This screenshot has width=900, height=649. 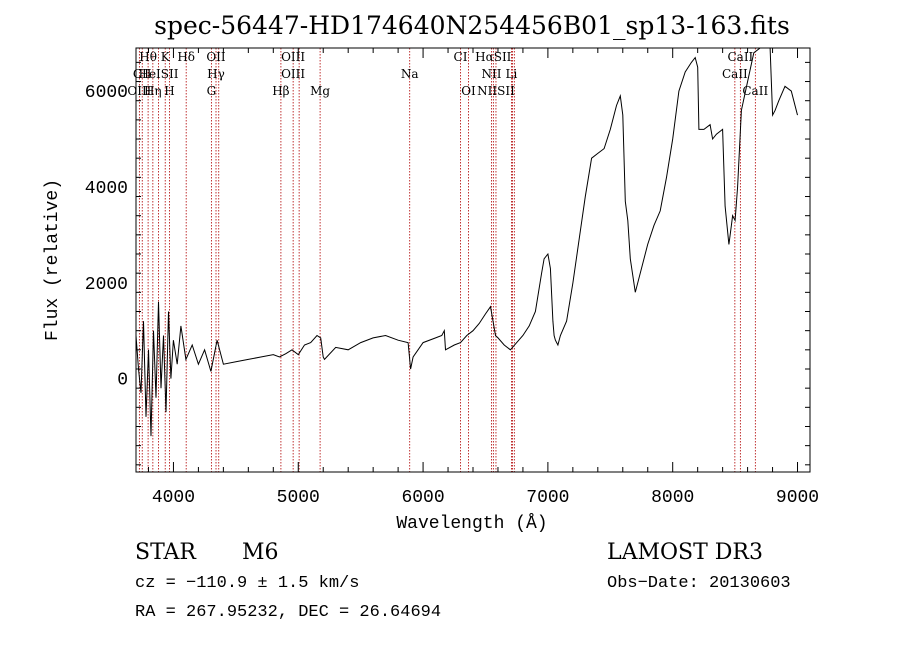 What do you see at coordinates (280, 91) in the screenshot?
I see `line-id-label: Hβ` at bounding box center [280, 91].